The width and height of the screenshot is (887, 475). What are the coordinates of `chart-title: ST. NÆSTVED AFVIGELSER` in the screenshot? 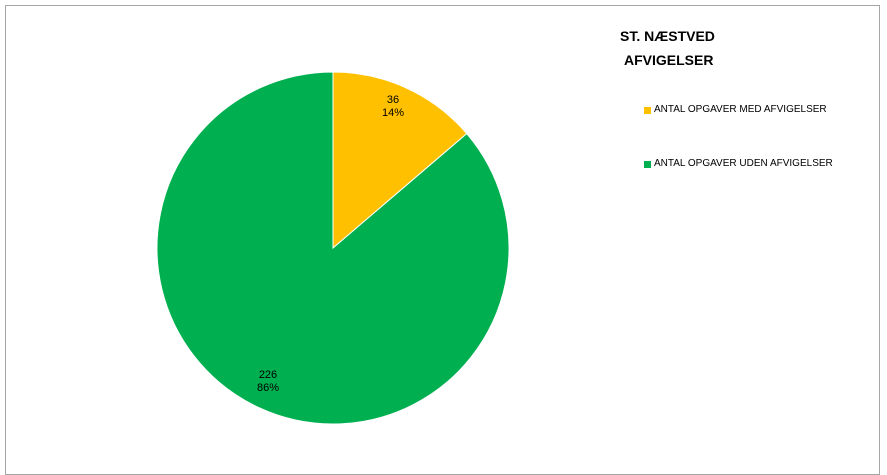 It's located at (700, 48).